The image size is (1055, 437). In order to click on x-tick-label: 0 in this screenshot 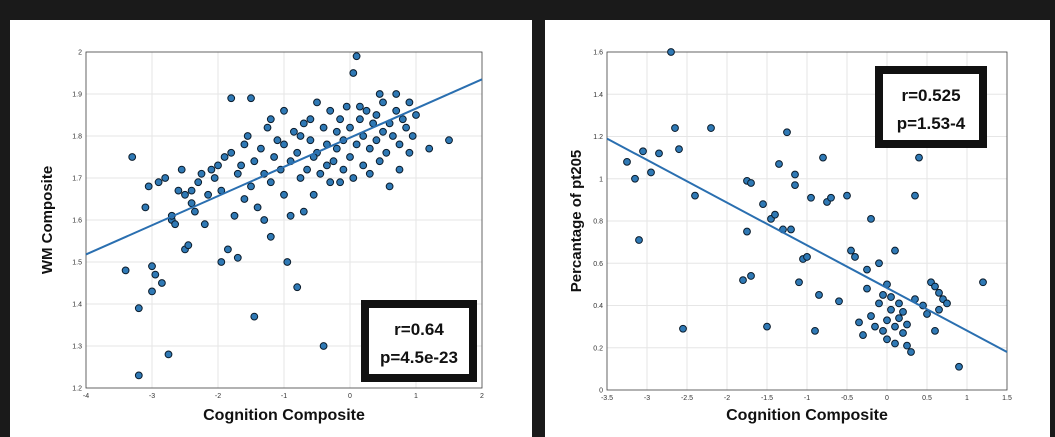, I will do `click(350, 396)`.